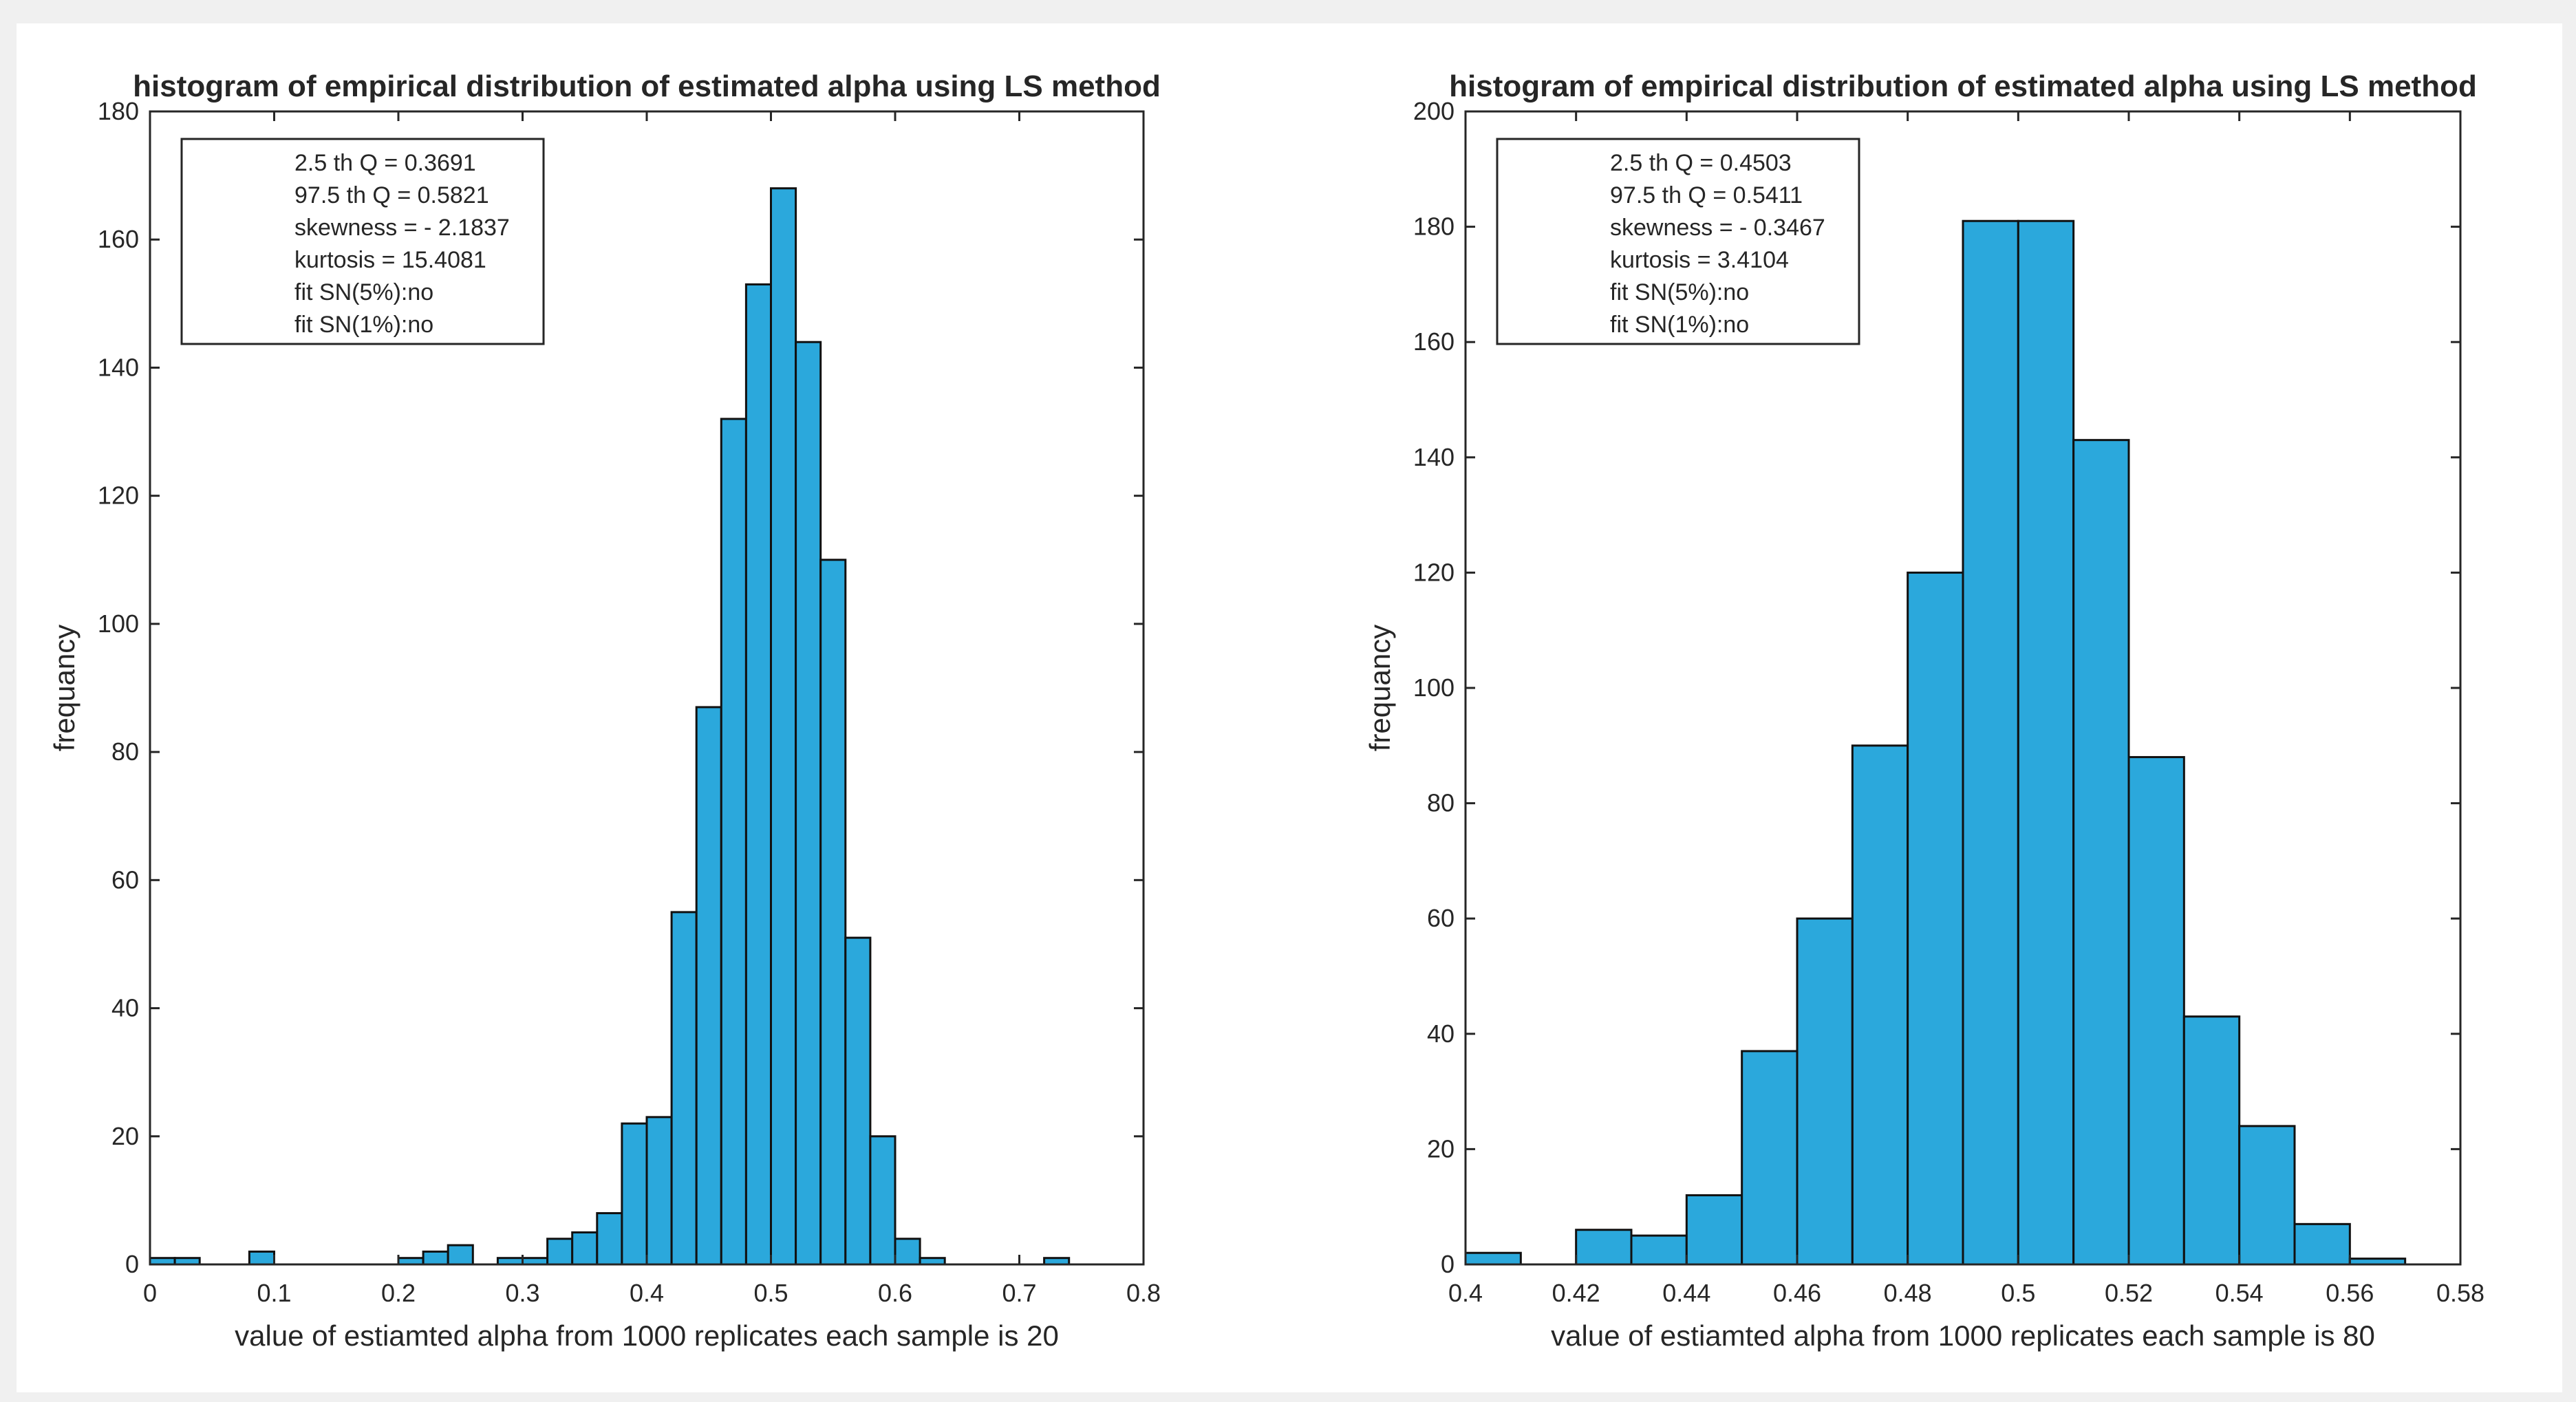 The height and width of the screenshot is (1402, 2576). Describe the element at coordinates (385, 163) in the screenshot. I see `stats-line: 2.5 th Q = 0.3691` at that location.